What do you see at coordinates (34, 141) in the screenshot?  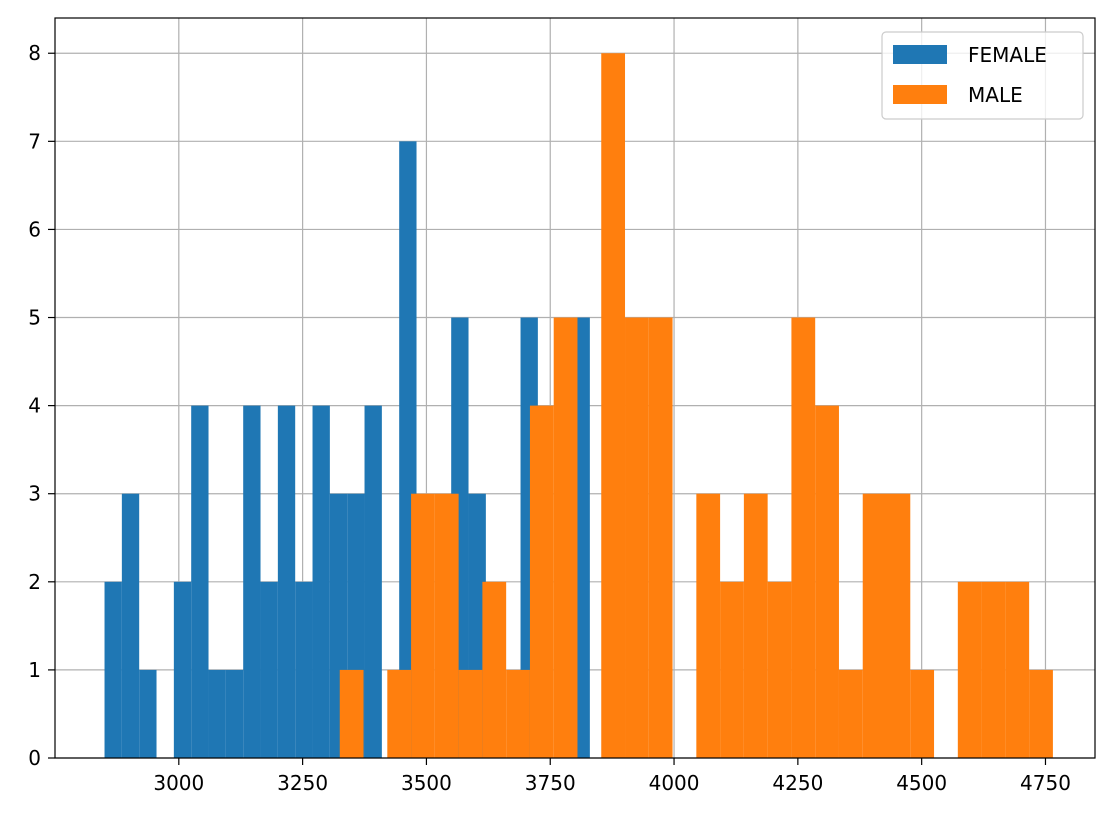 I see `y-tick-label: 7` at bounding box center [34, 141].